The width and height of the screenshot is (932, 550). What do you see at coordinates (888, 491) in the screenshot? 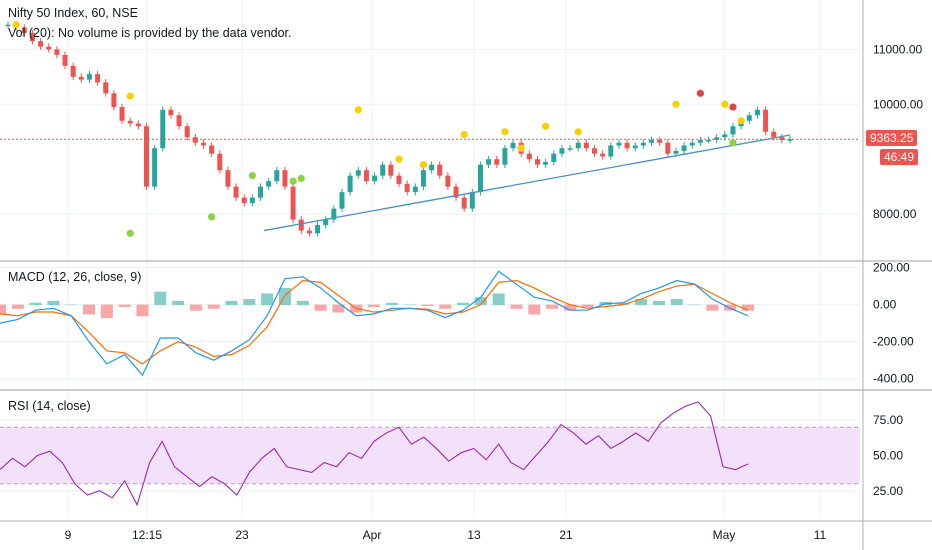
I see `rsi-ytick-2: 25.00` at bounding box center [888, 491].